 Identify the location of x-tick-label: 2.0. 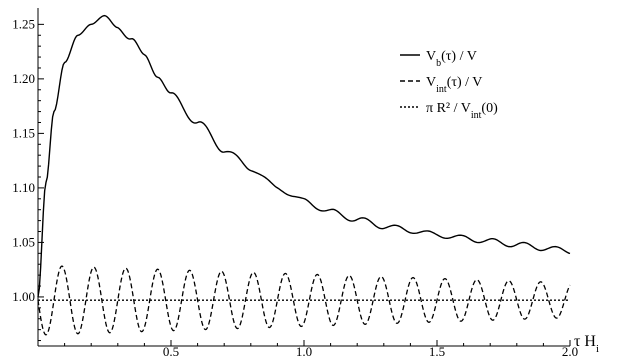
(570, 351).